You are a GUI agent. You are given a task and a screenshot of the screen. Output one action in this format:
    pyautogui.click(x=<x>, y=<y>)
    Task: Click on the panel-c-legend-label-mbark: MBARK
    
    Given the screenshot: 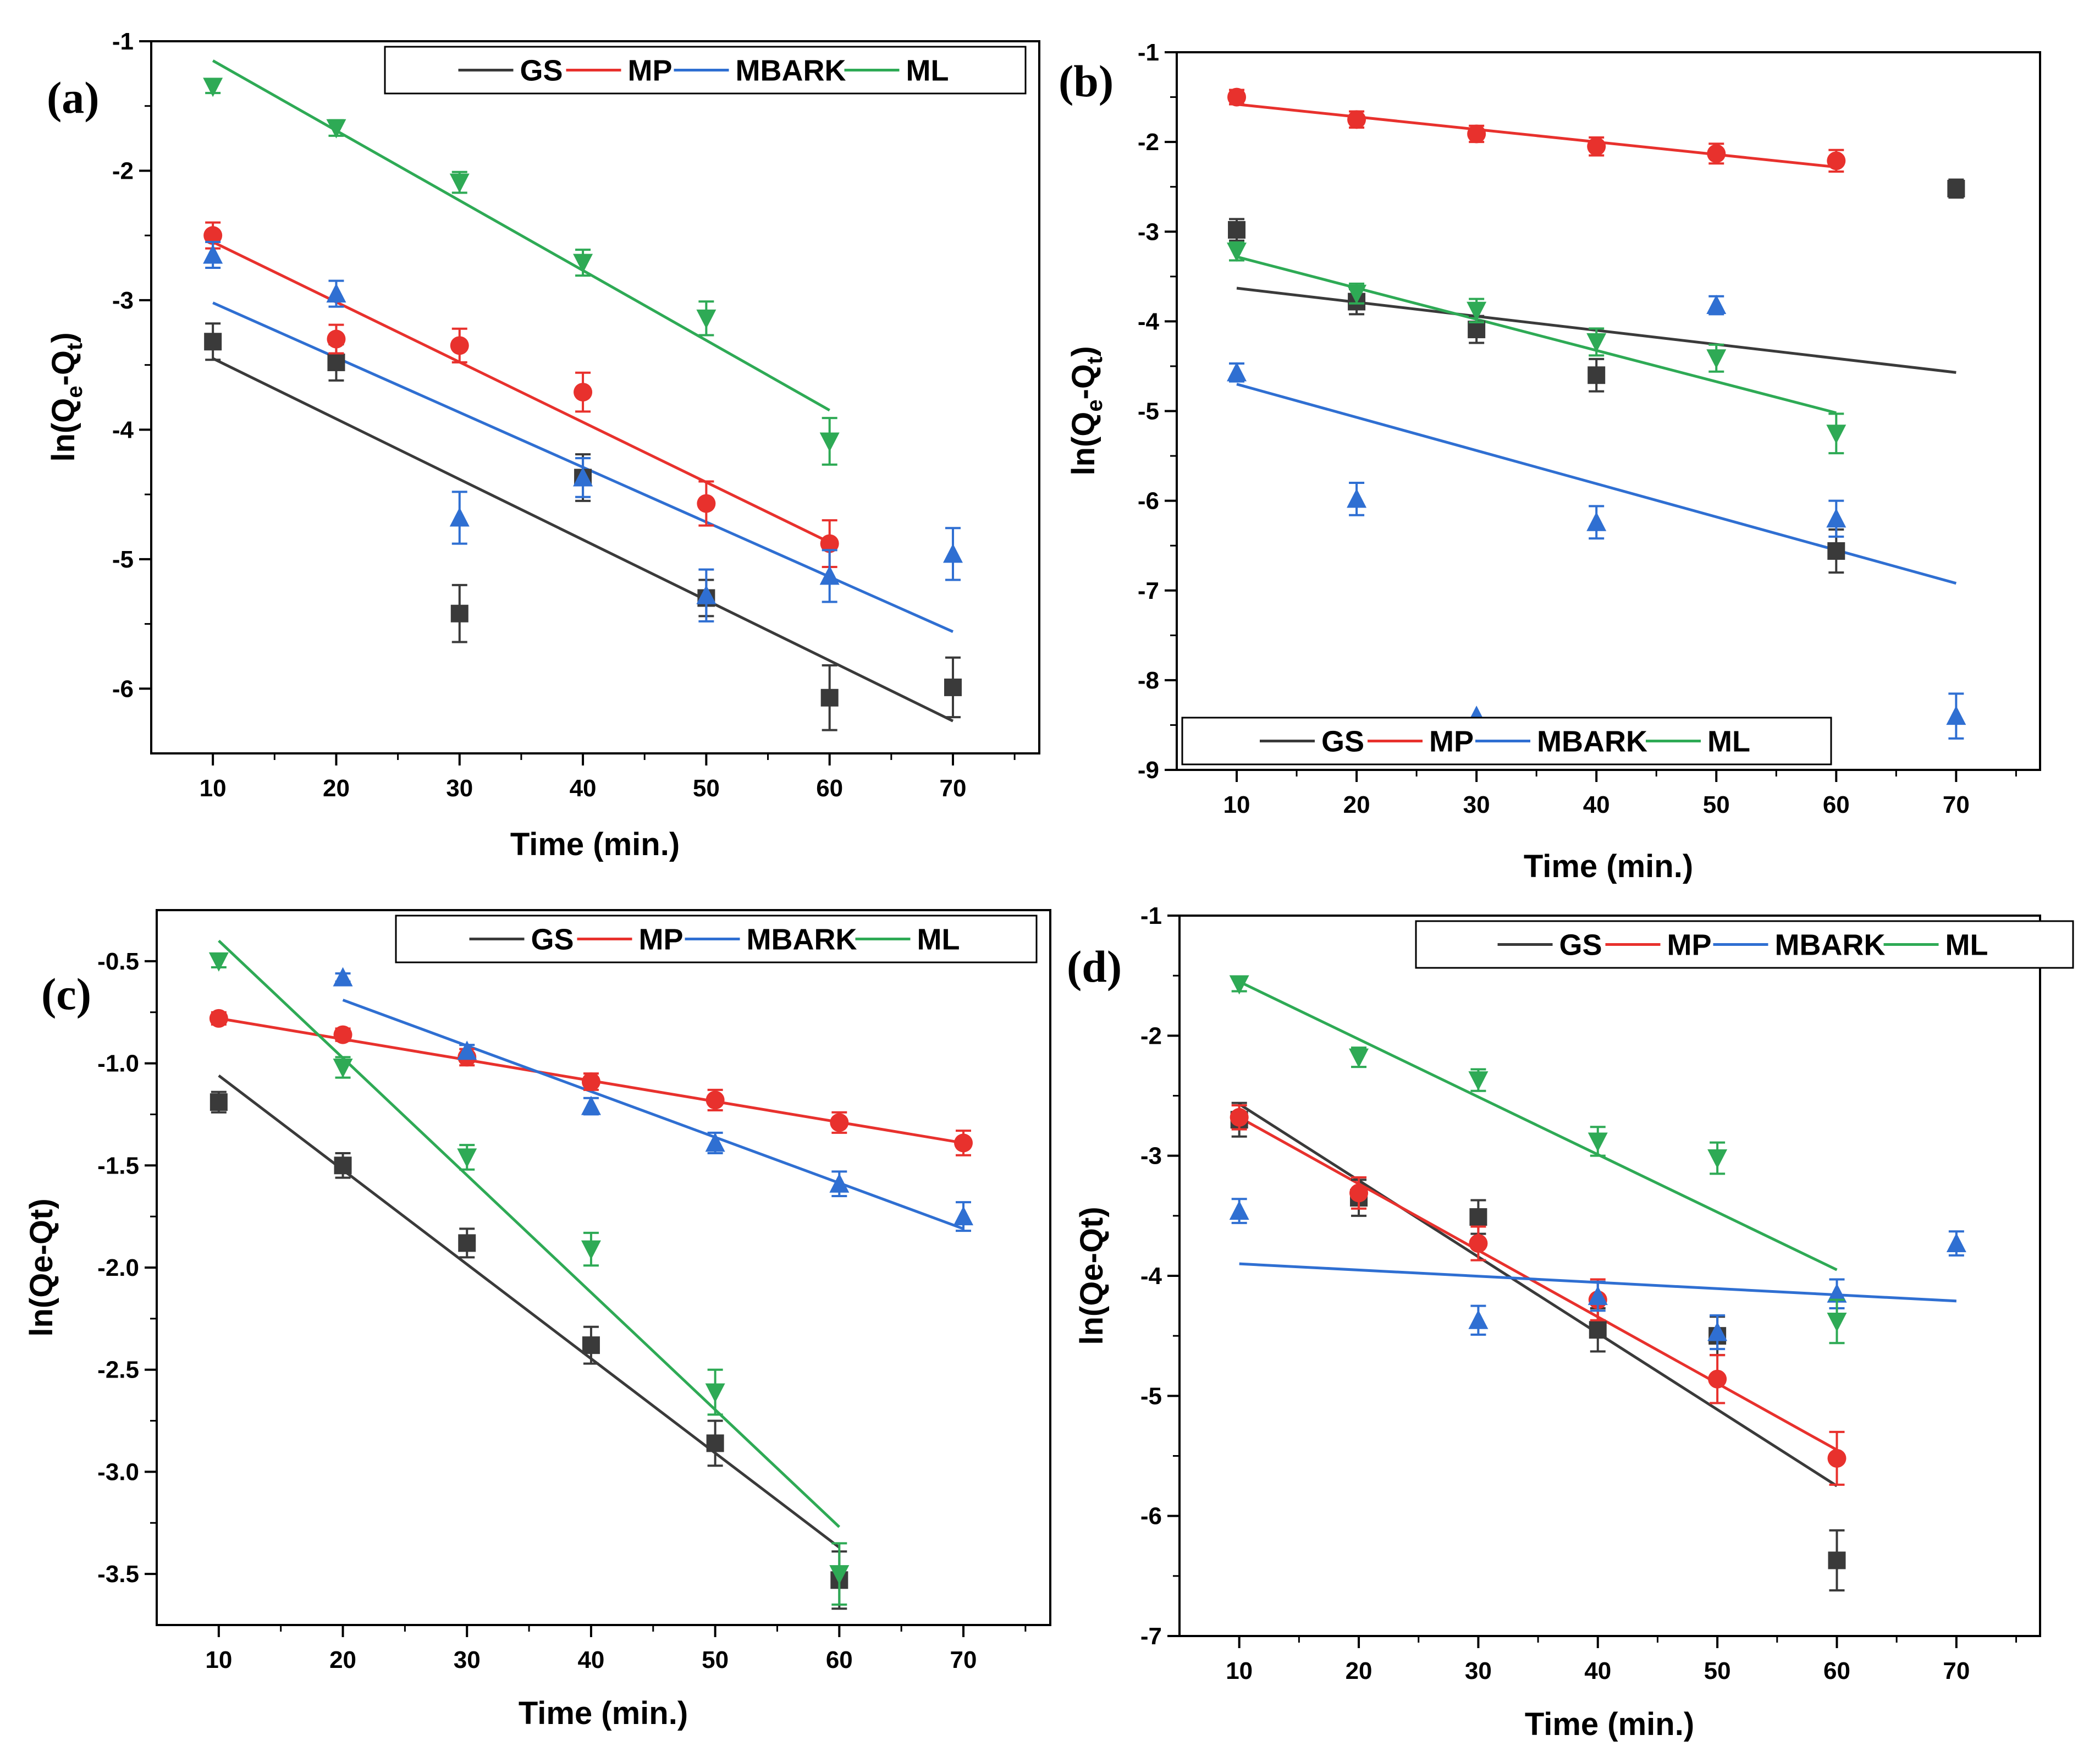 What is the action you would take?
    pyautogui.click(x=802, y=939)
    